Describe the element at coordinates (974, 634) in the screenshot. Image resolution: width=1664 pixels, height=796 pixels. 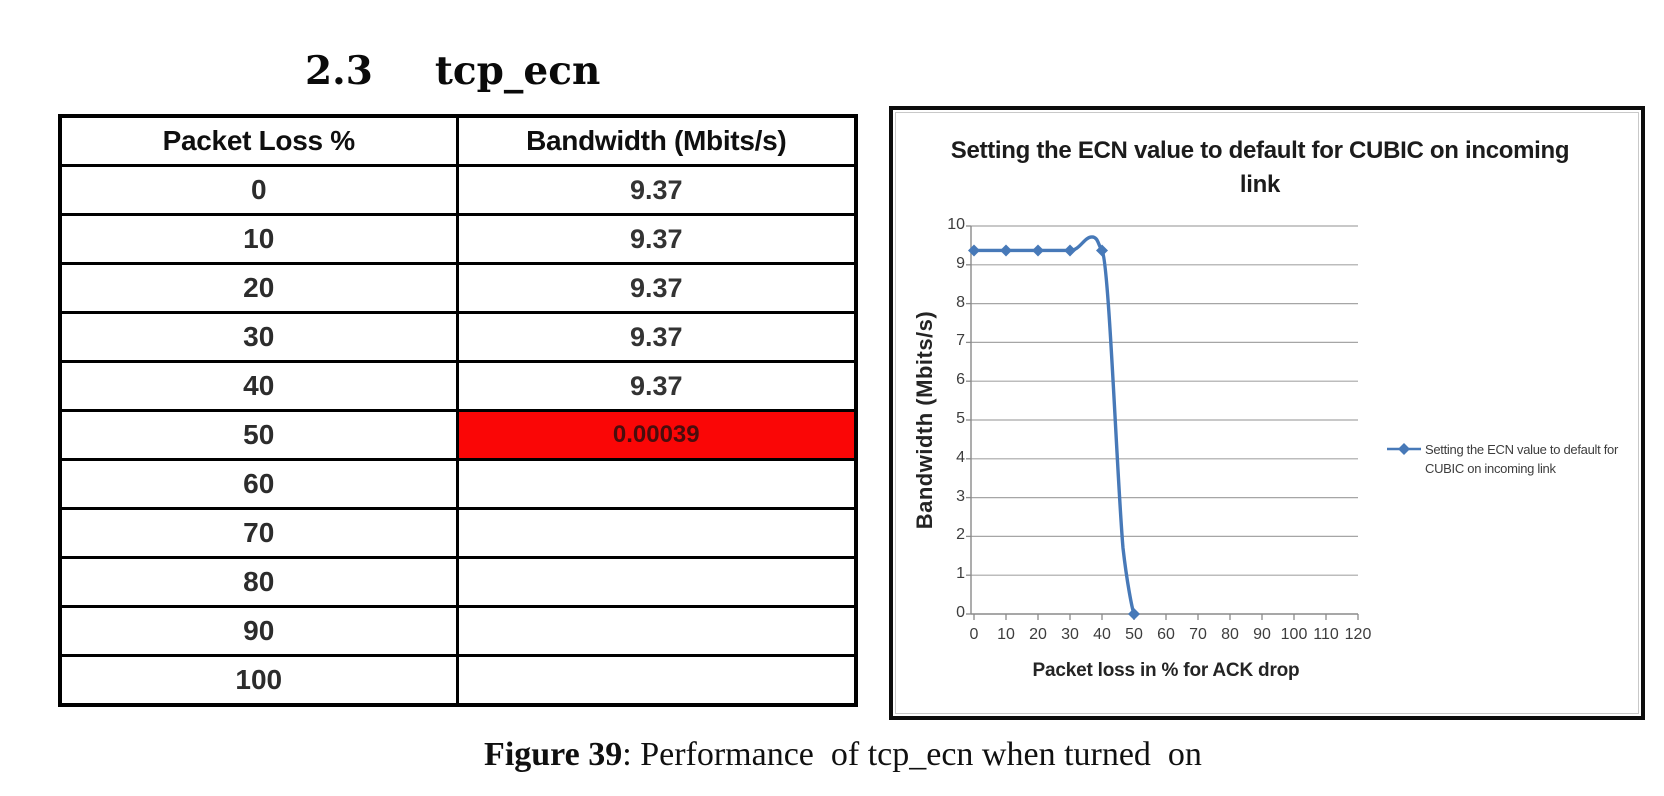
I see `x-tick-label: 0` at that location.